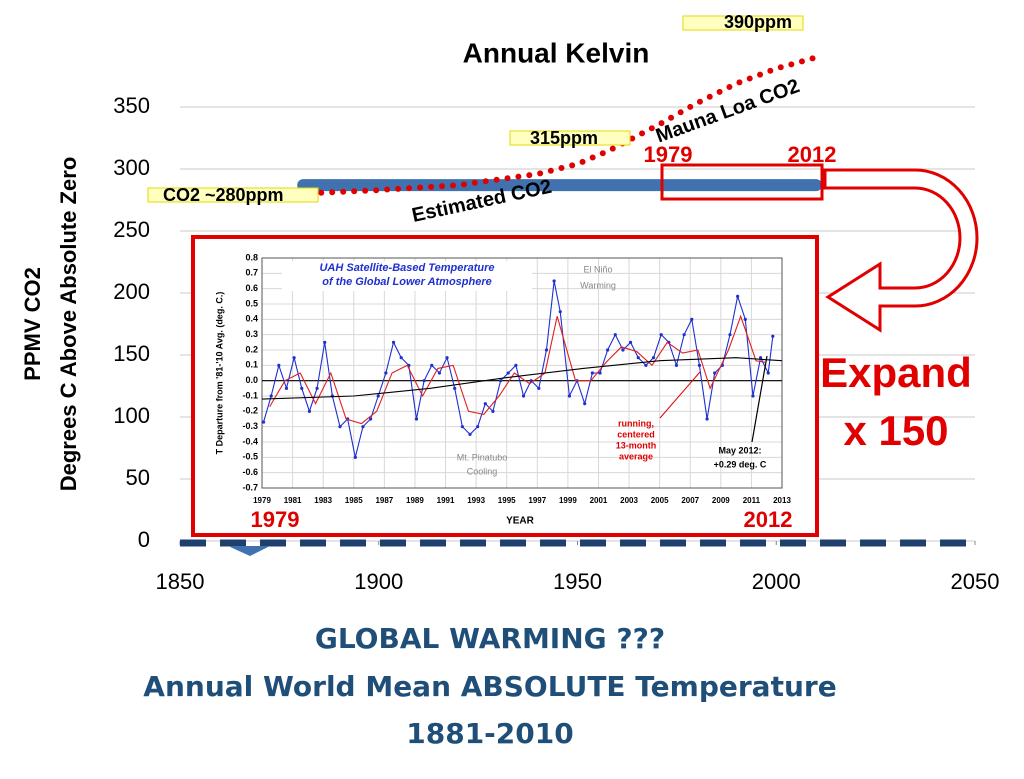 The width and height of the screenshot is (1024, 779). I want to click on x-tick-label: 2013, so click(782, 500).